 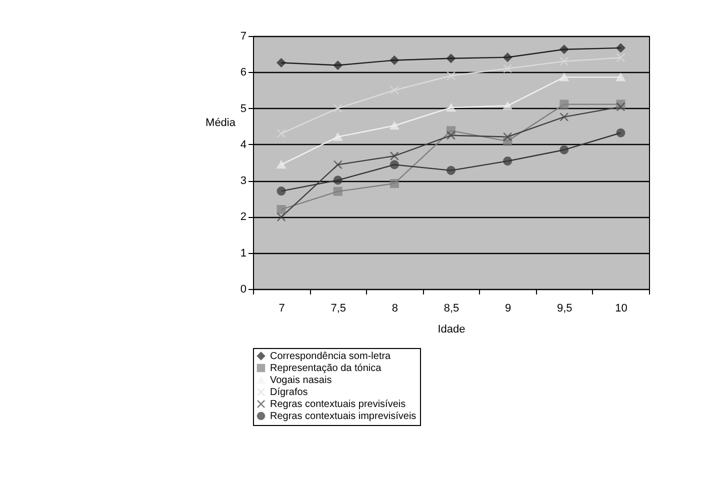 What do you see at coordinates (243, 290) in the screenshot?
I see `y-tick-label: 0` at bounding box center [243, 290].